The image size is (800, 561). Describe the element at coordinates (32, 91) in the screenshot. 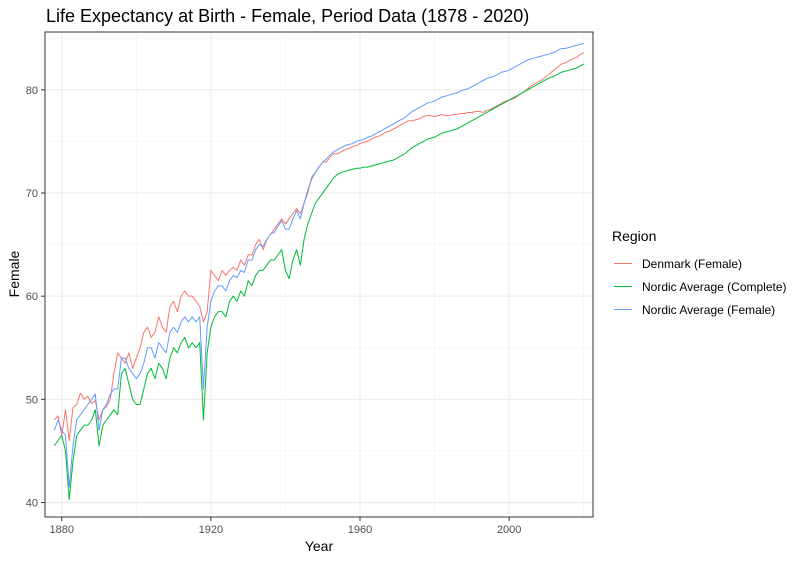

I see `y-tick-label: 80` at that location.